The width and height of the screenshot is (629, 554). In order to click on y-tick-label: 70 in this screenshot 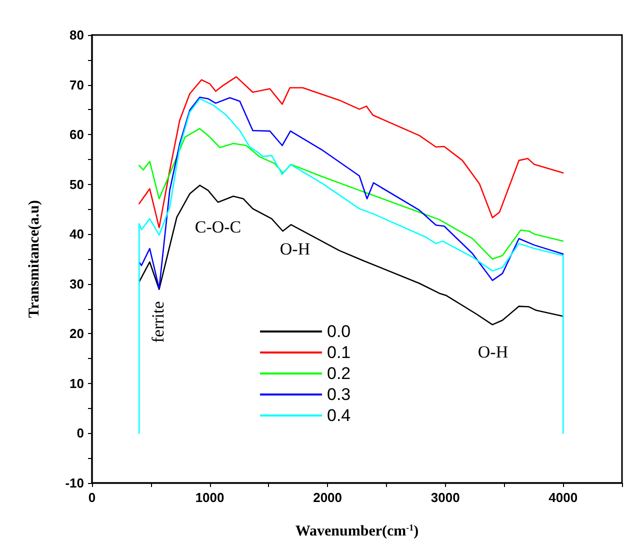, I will do `click(77, 84)`.